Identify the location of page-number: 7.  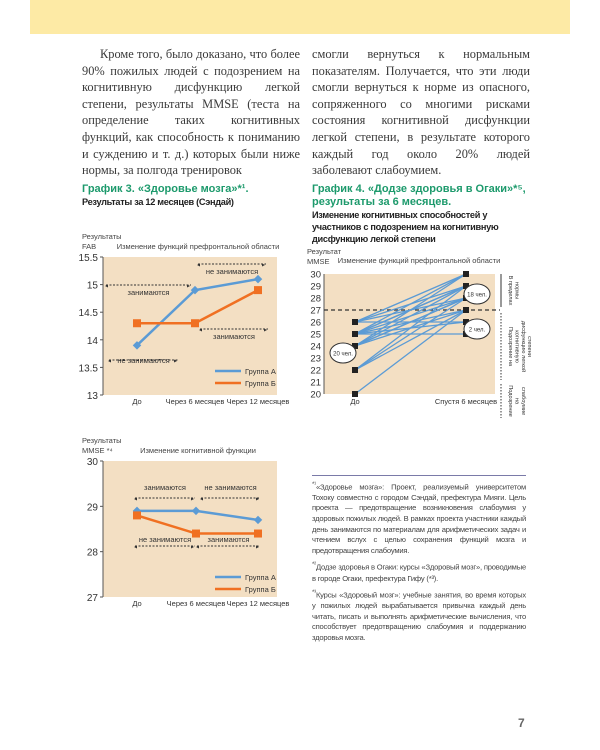
(521, 723).